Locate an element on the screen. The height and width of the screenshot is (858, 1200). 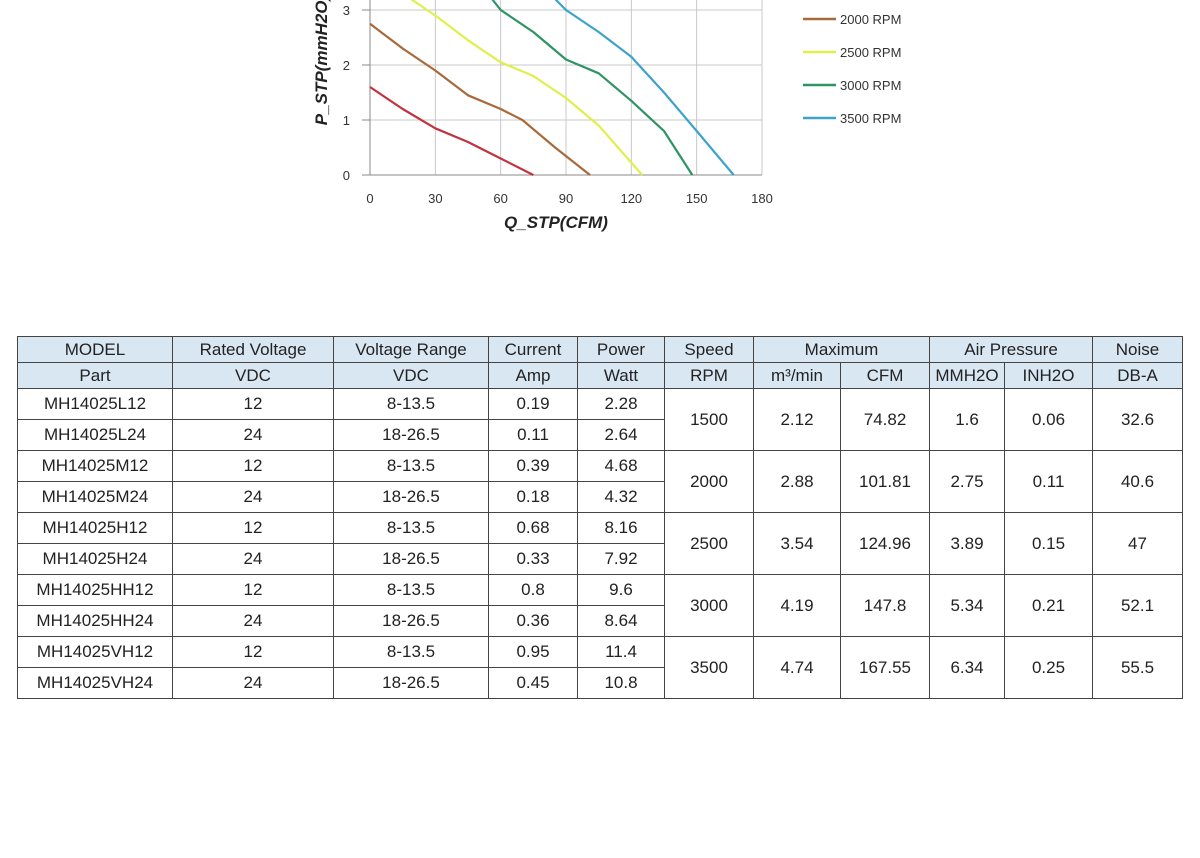
noise-cell: 47 is located at coordinates (1138, 543).